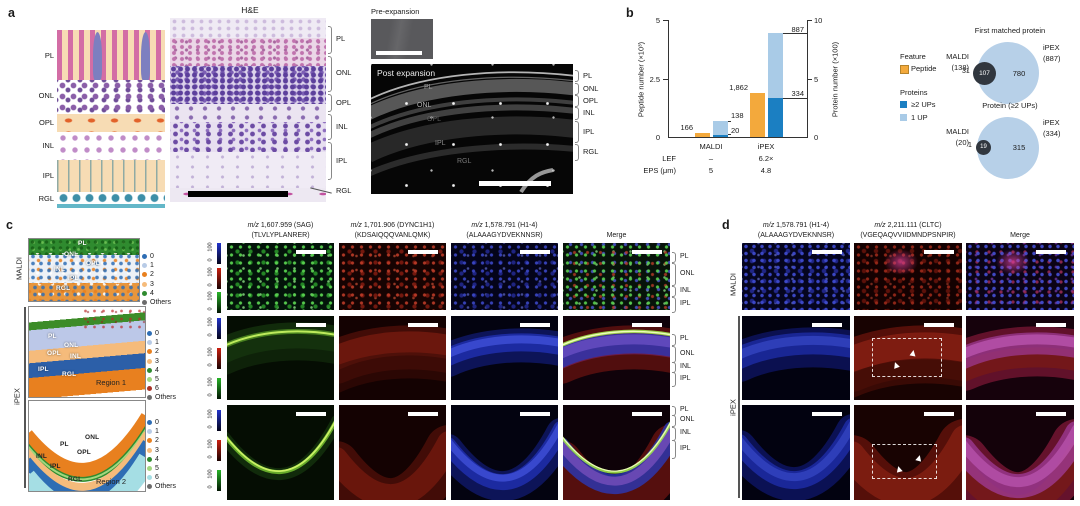 The width and height of the screenshot is (1080, 506). What do you see at coordinates (903, 104) in the screenshot?
I see `legend-swatch-2ups` at bounding box center [903, 104].